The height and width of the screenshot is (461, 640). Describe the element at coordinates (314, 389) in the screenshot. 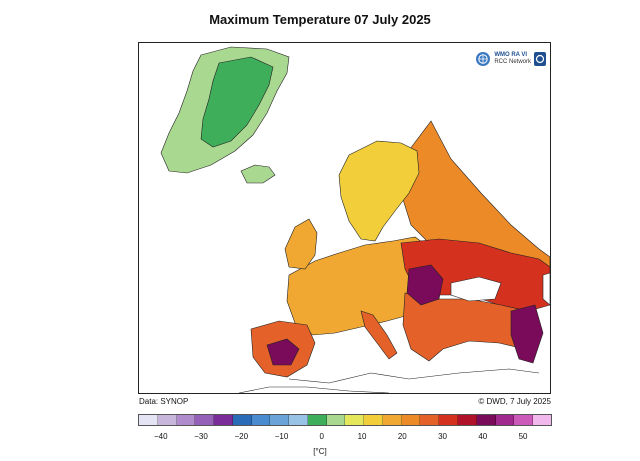

I see `north-africa-coast` at that location.